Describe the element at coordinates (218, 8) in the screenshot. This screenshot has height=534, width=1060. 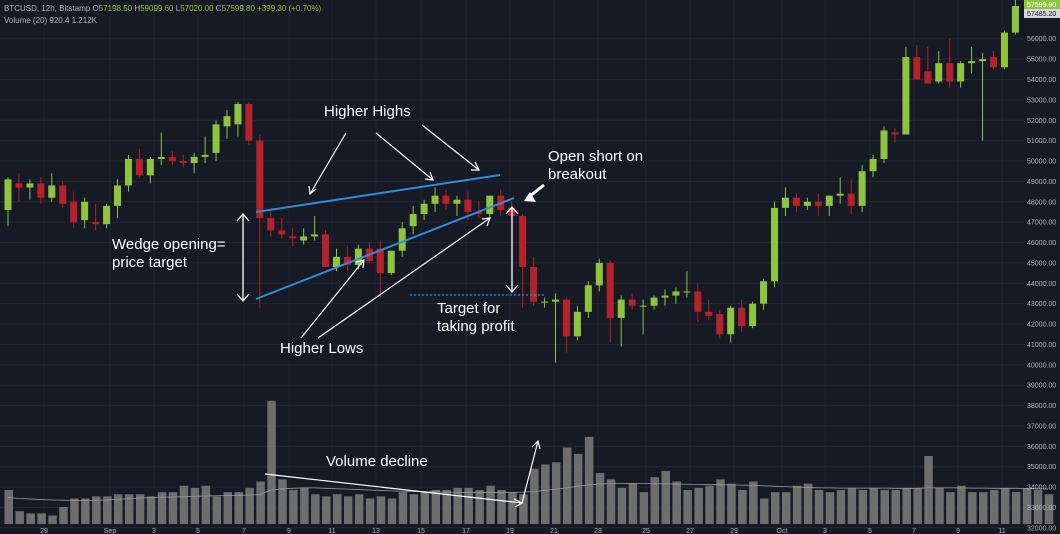
I see `close-label: C` at that location.